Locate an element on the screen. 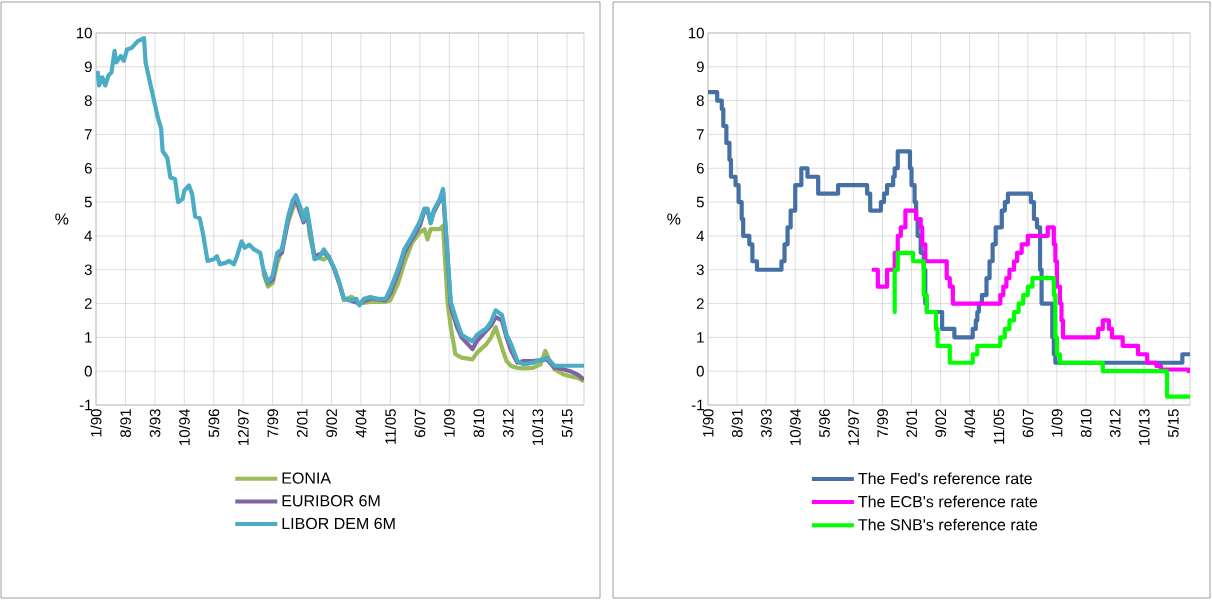 This screenshot has height=600, width=1212. legend-label: LIBOR DEM 6M is located at coordinates (338, 523).